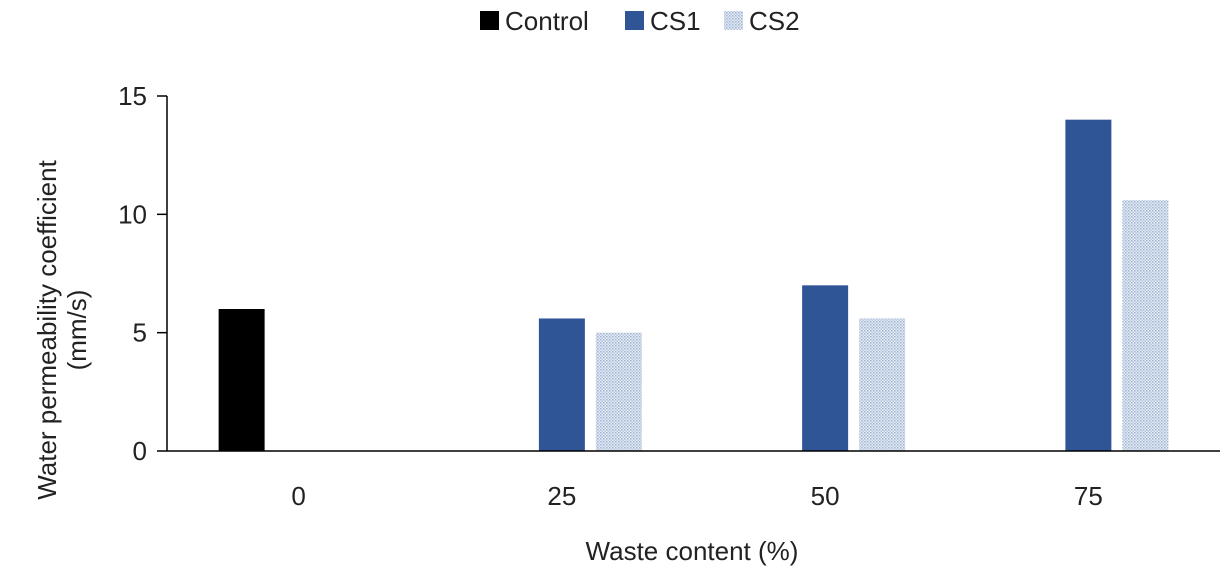  I want to click on y-axis-title-line2: (mm/s), so click(77, 330).